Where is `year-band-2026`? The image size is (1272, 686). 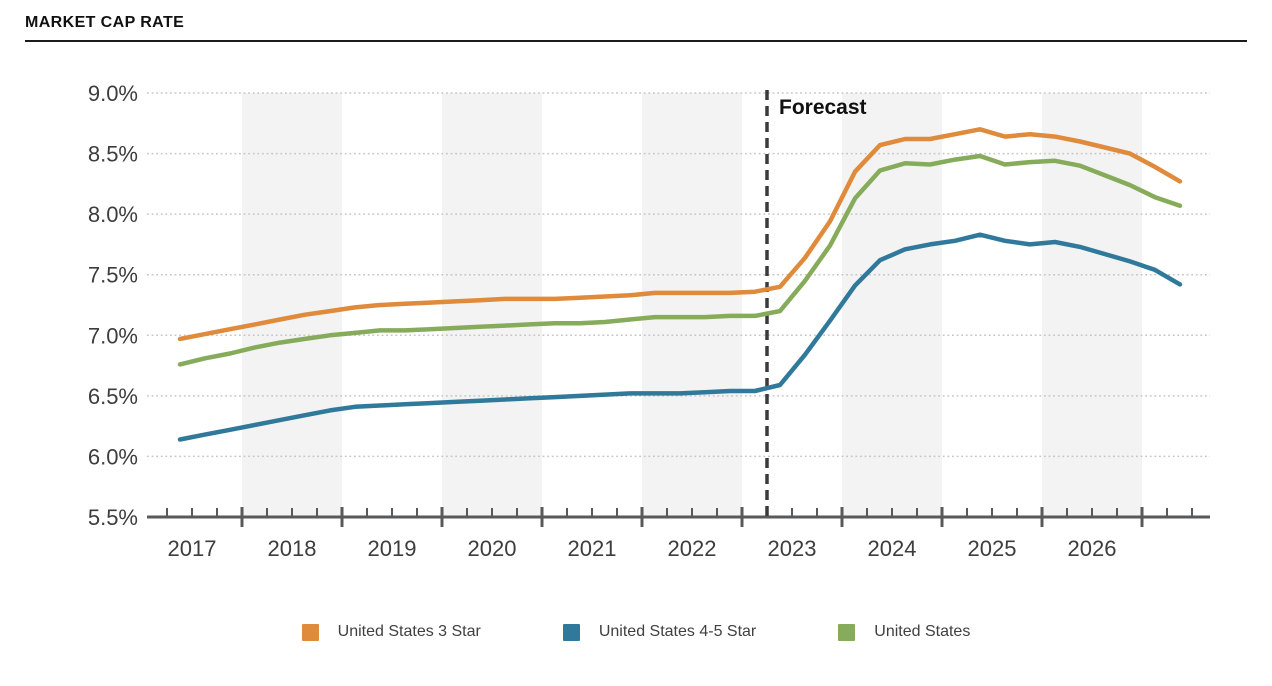 year-band-2026 is located at coordinates (1092, 305).